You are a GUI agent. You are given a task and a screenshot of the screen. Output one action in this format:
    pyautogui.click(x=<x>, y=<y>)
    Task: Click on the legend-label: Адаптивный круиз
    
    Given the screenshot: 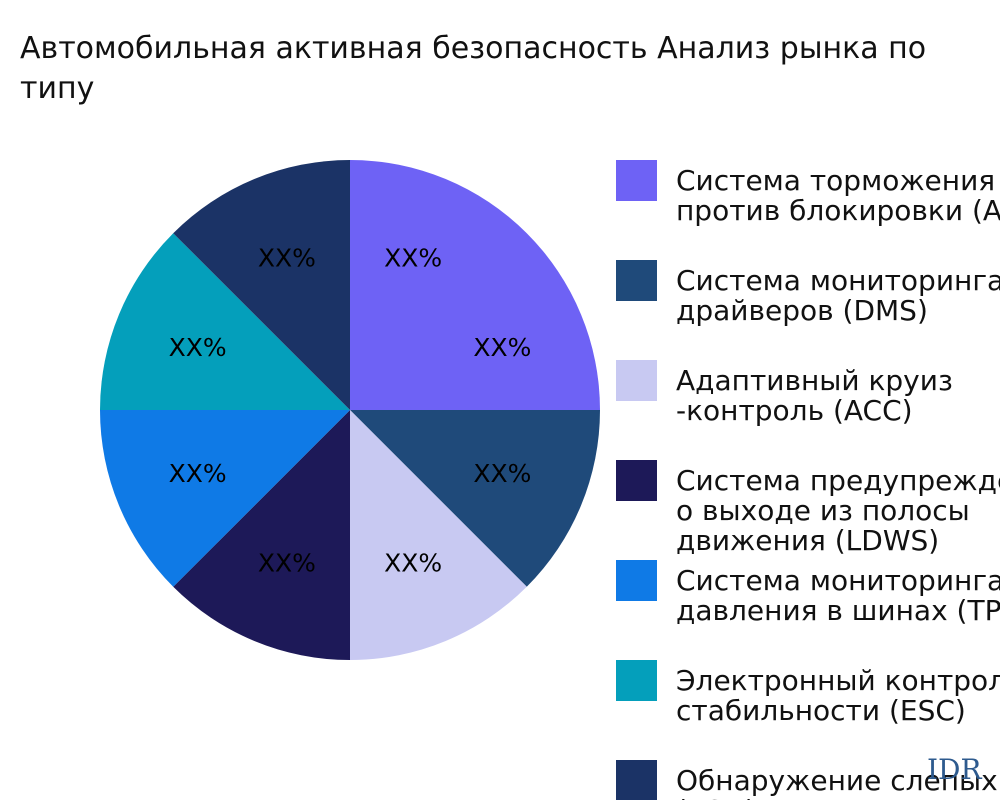 What is the action you would take?
    pyautogui.click(x=814, y=380)
    